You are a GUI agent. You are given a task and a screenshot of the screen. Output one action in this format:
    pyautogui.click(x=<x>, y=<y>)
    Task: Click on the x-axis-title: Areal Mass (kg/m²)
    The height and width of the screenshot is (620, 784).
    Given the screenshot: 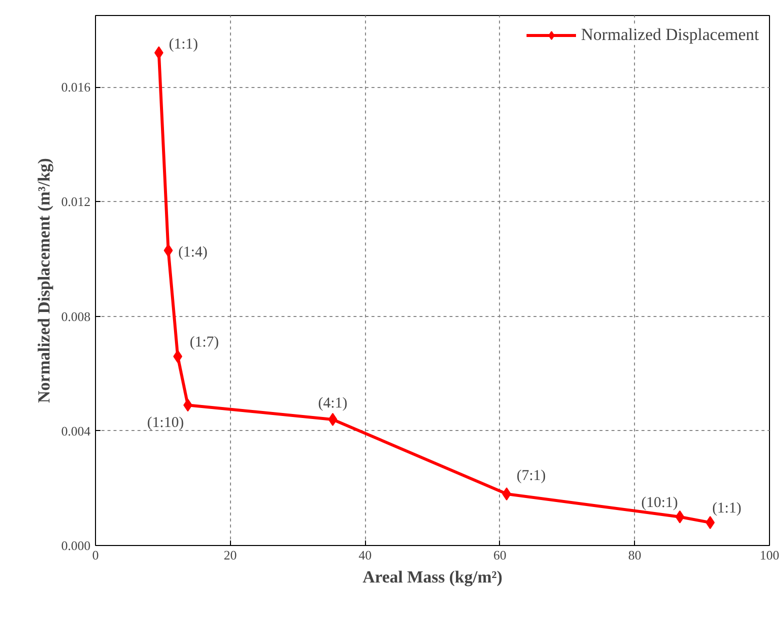 What is the action you would take?
    pyautogui.click(x=432, y=577)
    